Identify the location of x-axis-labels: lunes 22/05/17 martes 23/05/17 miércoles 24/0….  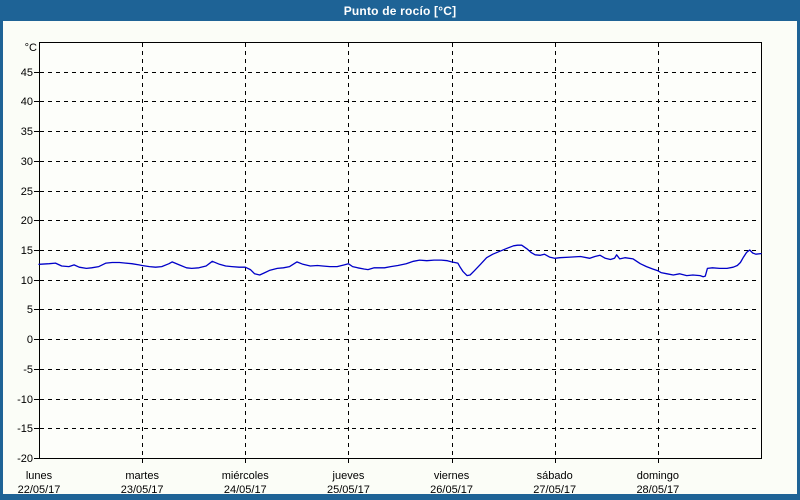
(349, 483).